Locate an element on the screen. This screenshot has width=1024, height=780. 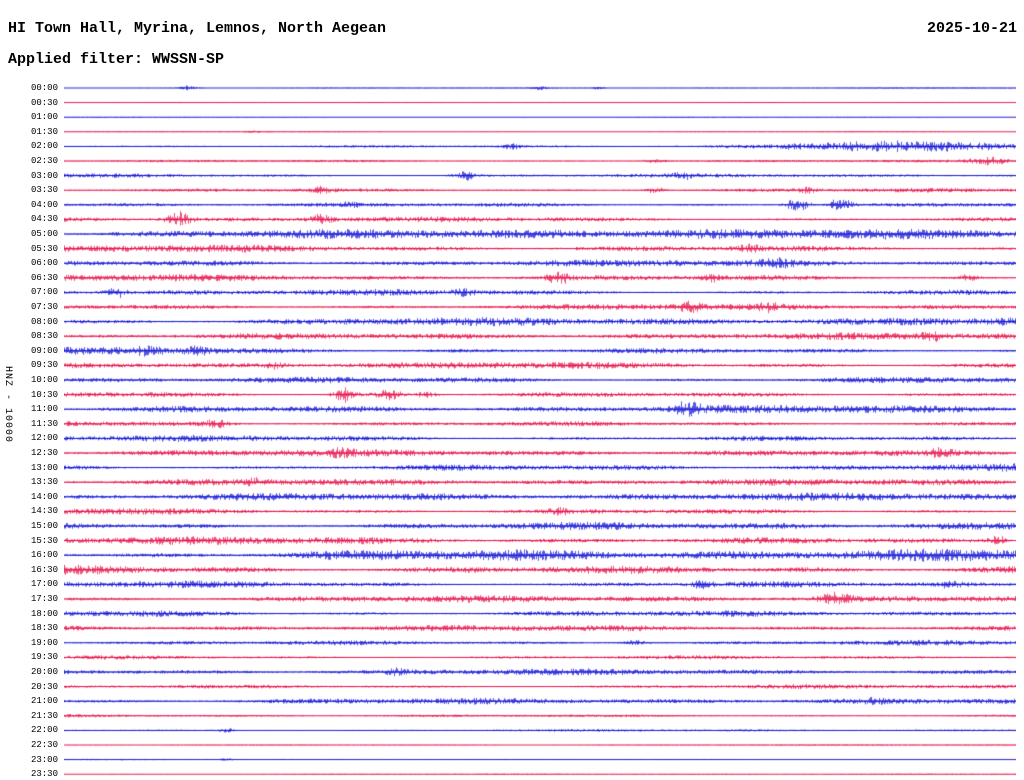
time-label: 09:30 is located at coordinates (44, 365).